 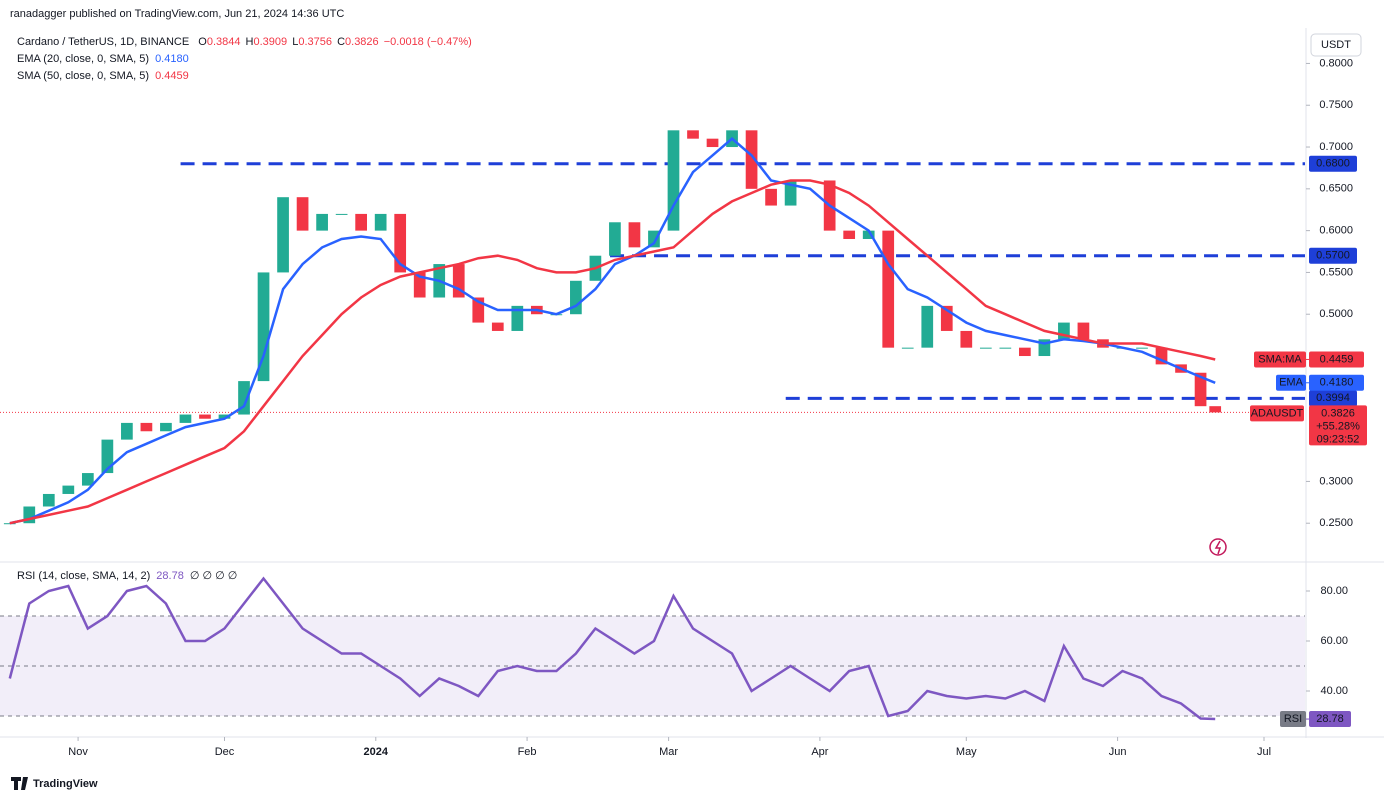 What do you see at coordinates (668, 752) in the screenshot?
I see `x-tick-label: Mar` at bounding box center [668, 752].